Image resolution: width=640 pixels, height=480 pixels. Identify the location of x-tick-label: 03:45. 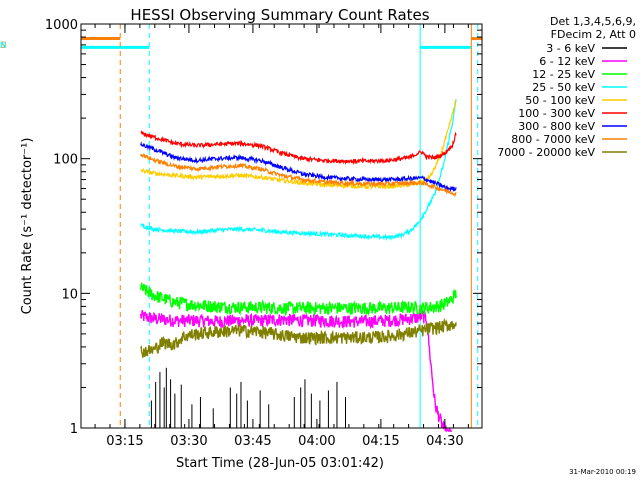
(252, 441).